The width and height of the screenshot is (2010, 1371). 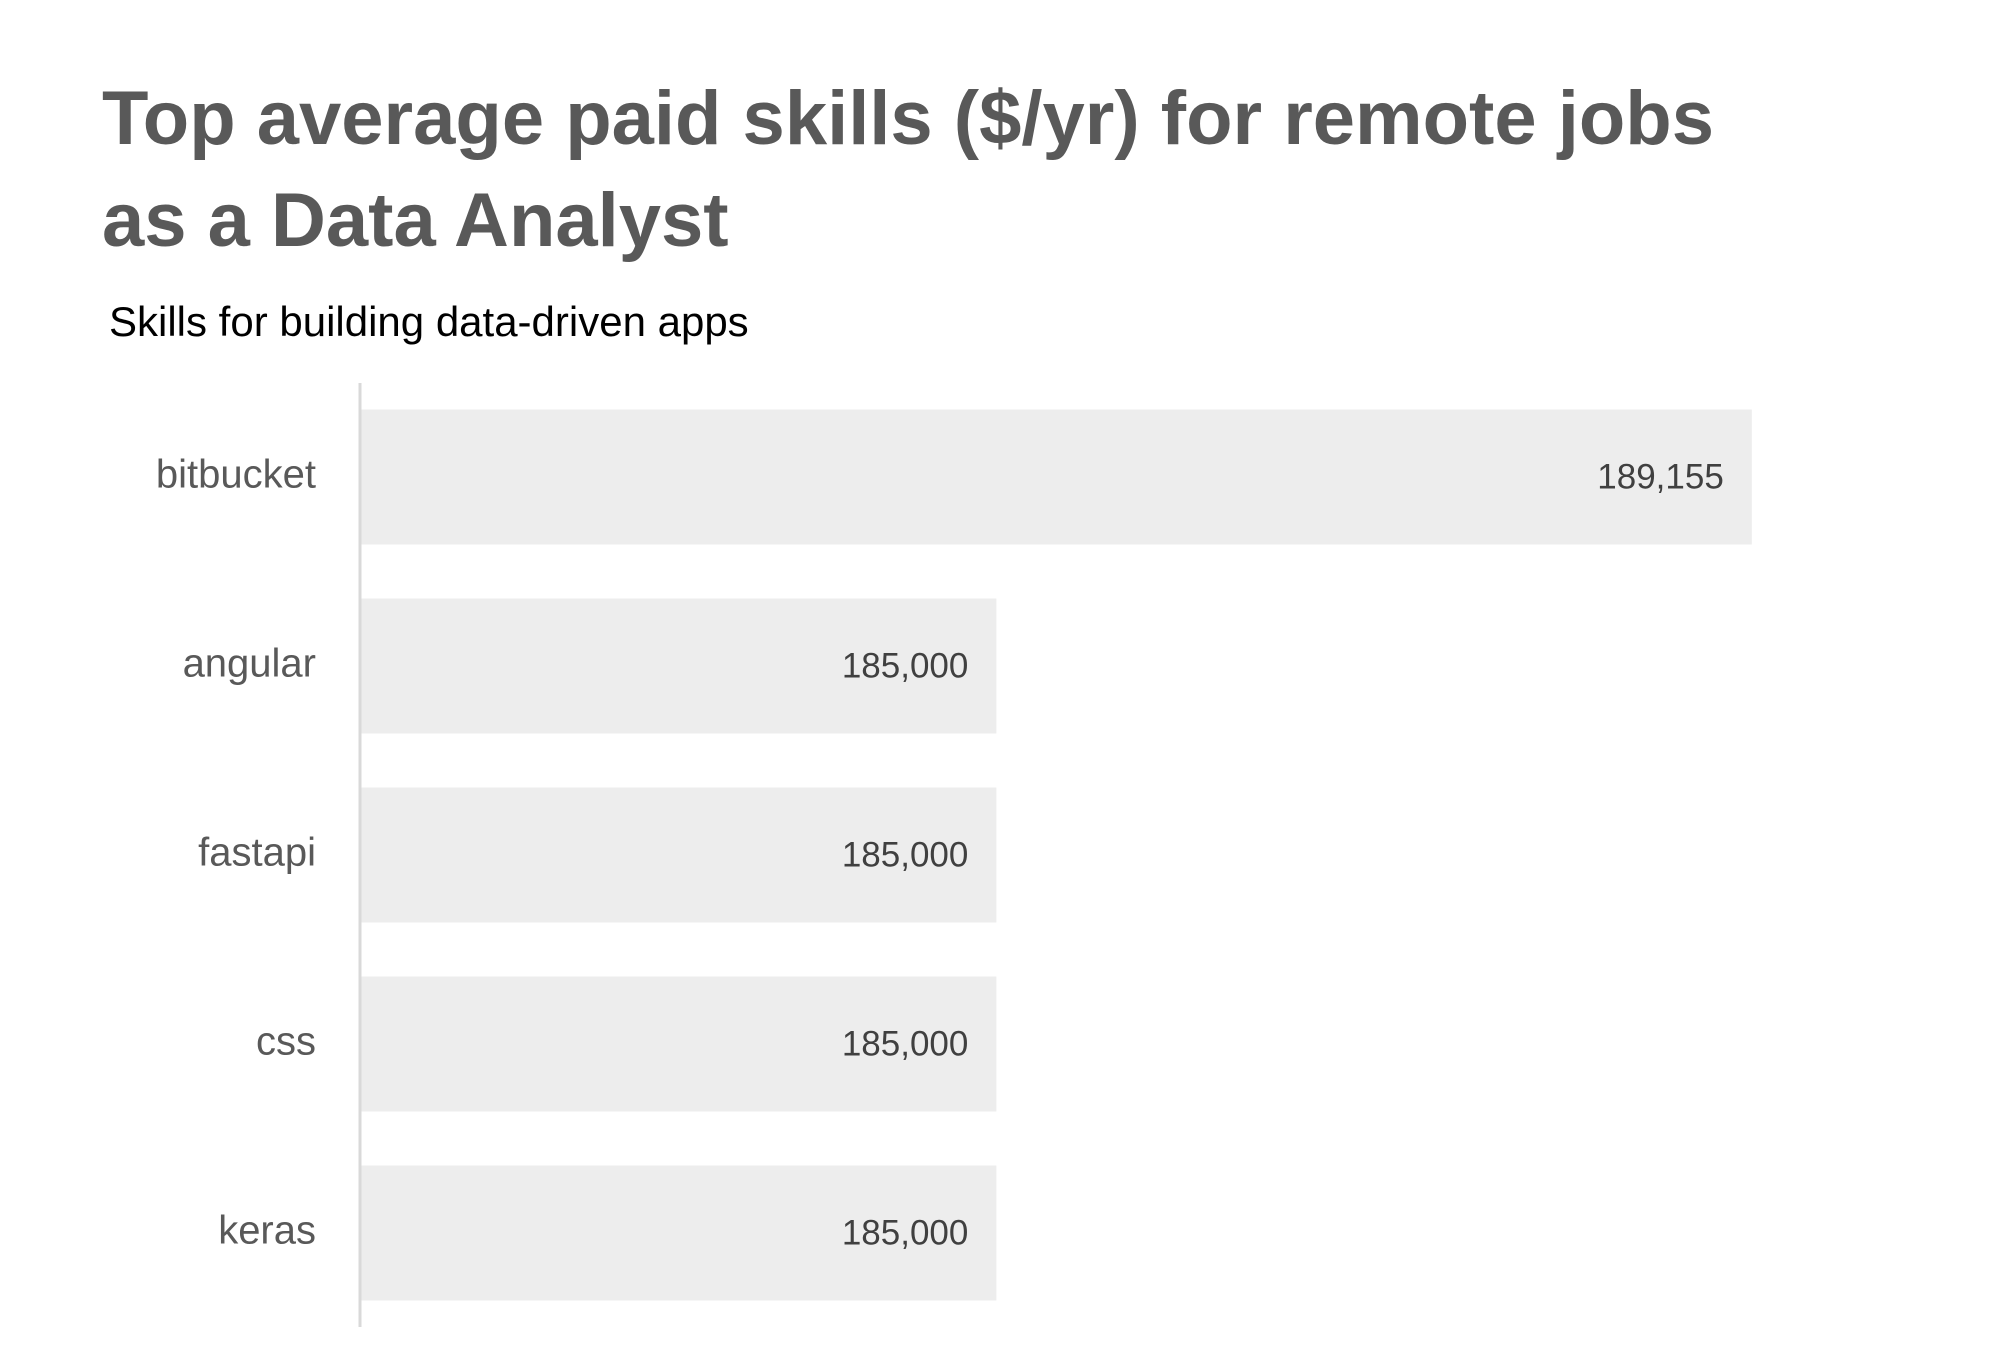 What do you see at coordinates (257, 853) in the screenshot?
I see `category-label-fastapi: fastapi` at bounding box center [257, 853].